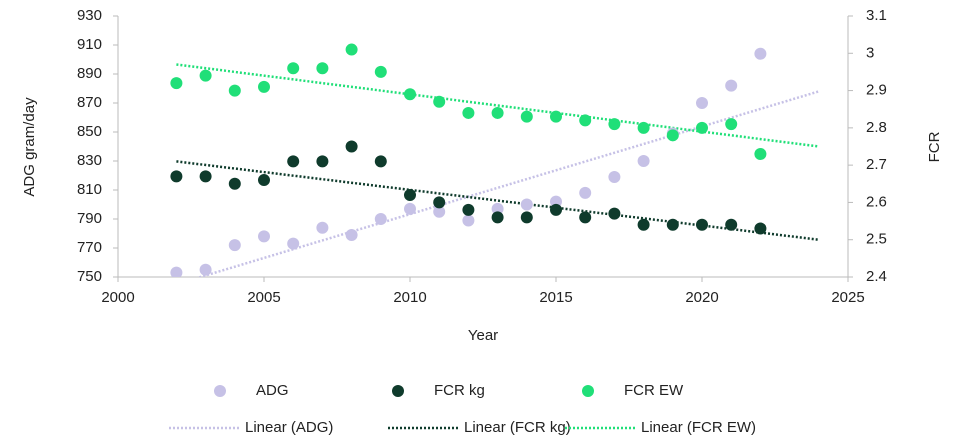 The image size is (955, 441). I want to click on y-tick-label: 930, so click(89, 15).